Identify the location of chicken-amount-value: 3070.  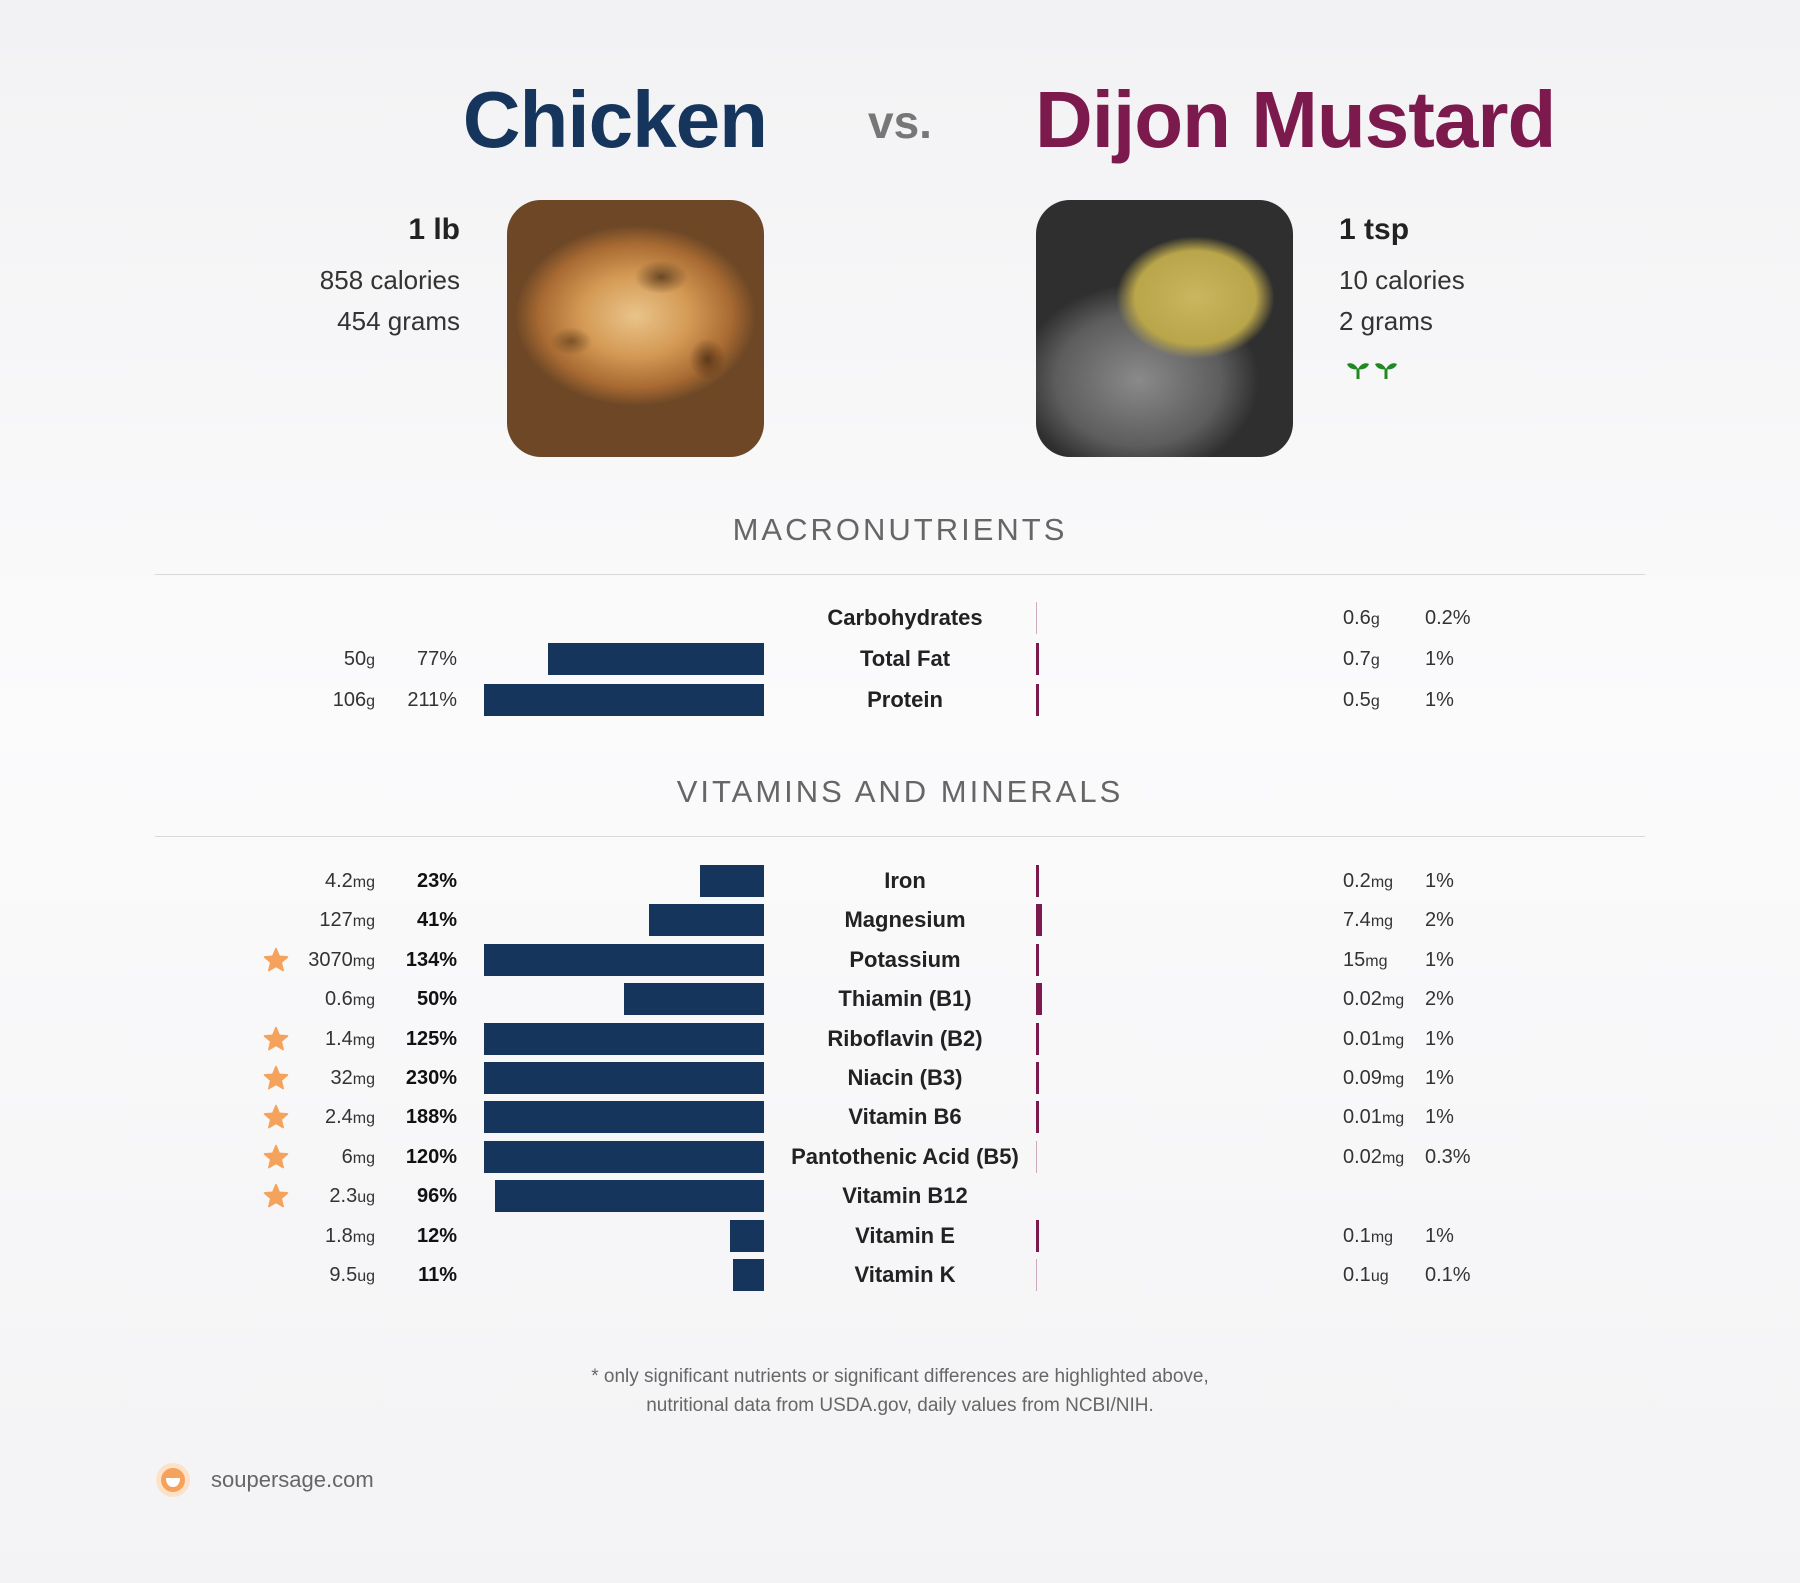
(330, 959).